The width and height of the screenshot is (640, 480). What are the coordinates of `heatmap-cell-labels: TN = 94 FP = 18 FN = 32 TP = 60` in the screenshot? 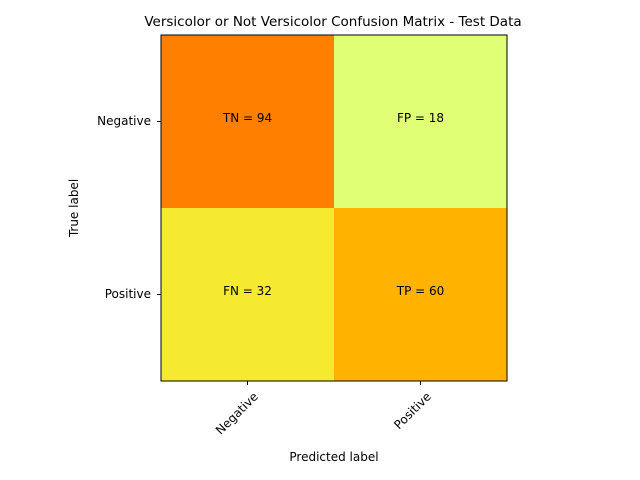 It's located at (333, 204).